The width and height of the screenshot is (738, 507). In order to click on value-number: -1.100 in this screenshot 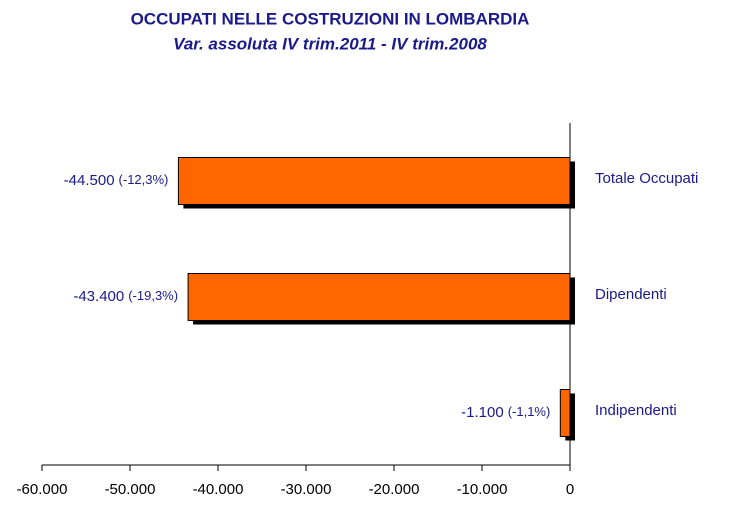, I will do `click(482, 412)`.